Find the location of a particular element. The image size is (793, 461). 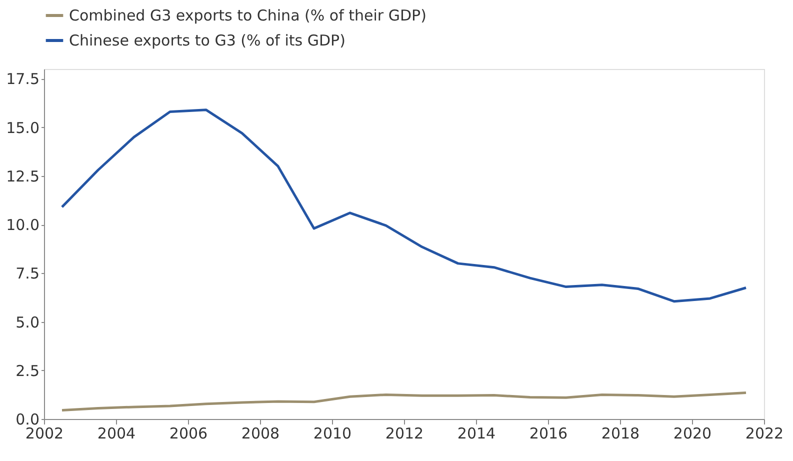

y-tick-label: 10.0 is located at coordinates (23, 225).